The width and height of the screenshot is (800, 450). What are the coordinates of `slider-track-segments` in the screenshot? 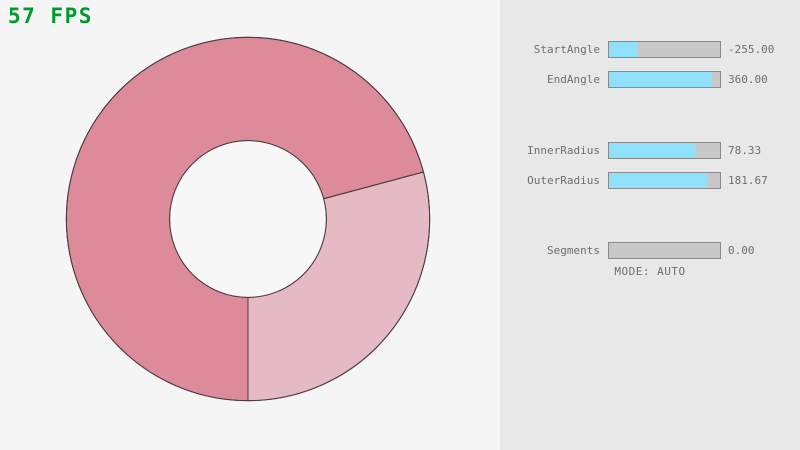 It's located at (664, 250).